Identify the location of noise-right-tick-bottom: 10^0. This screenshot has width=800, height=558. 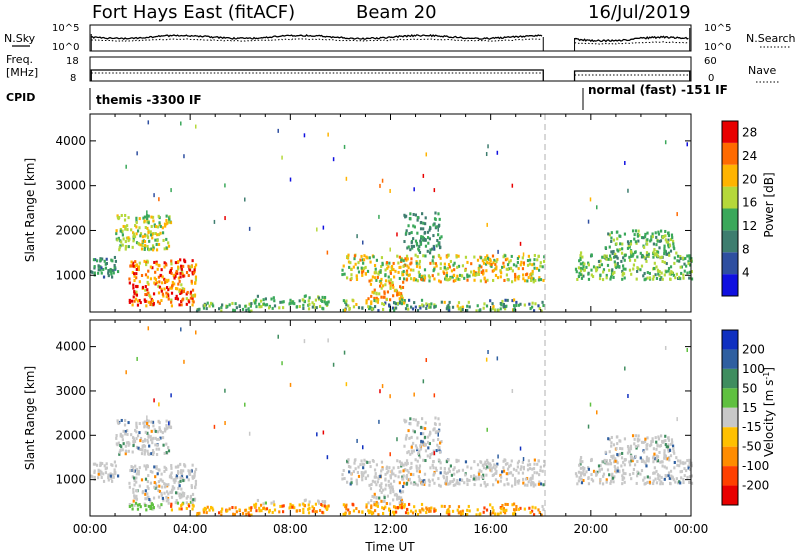
(717, 47).